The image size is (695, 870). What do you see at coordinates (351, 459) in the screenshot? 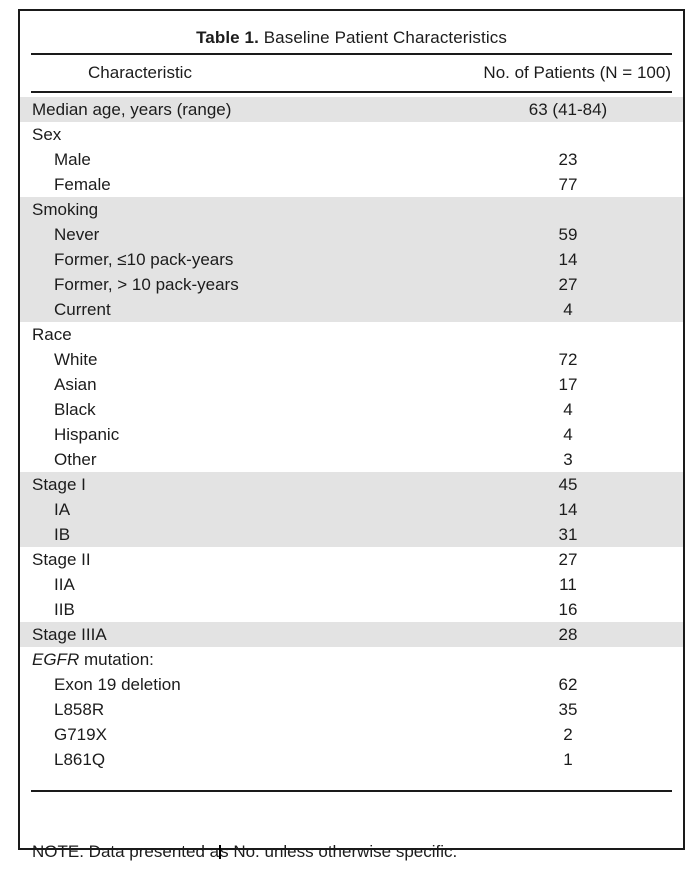
I see `table-row: Other 3` at bounding box center [351, 459].